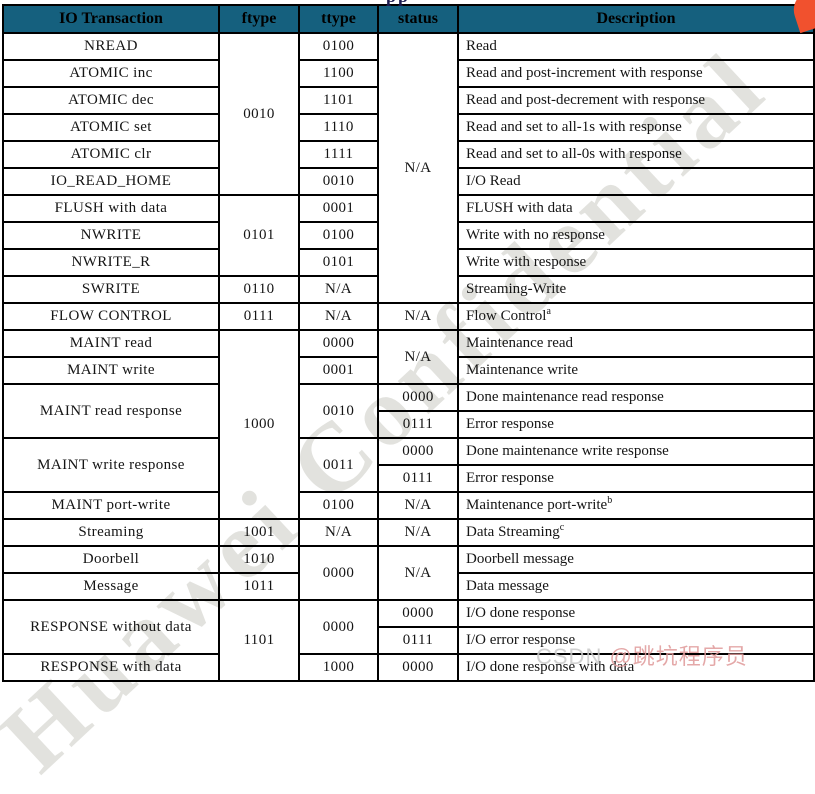 Image resolution: width=815 pixels, height=794 pixels. What do you see at coordinates (338, 465) in the screenshot?
I see `ttype-cell: 0011` at bounding box center [338, 465].